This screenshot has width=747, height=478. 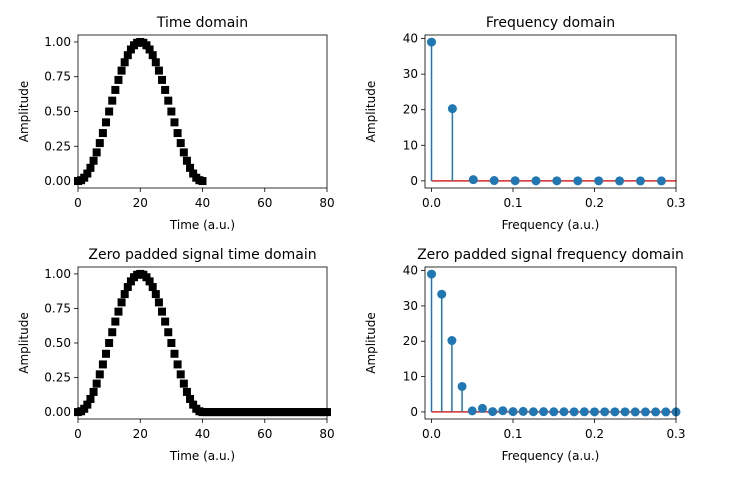 I want to click on y-tick-label: 0.75, so click(x=57, y=77).